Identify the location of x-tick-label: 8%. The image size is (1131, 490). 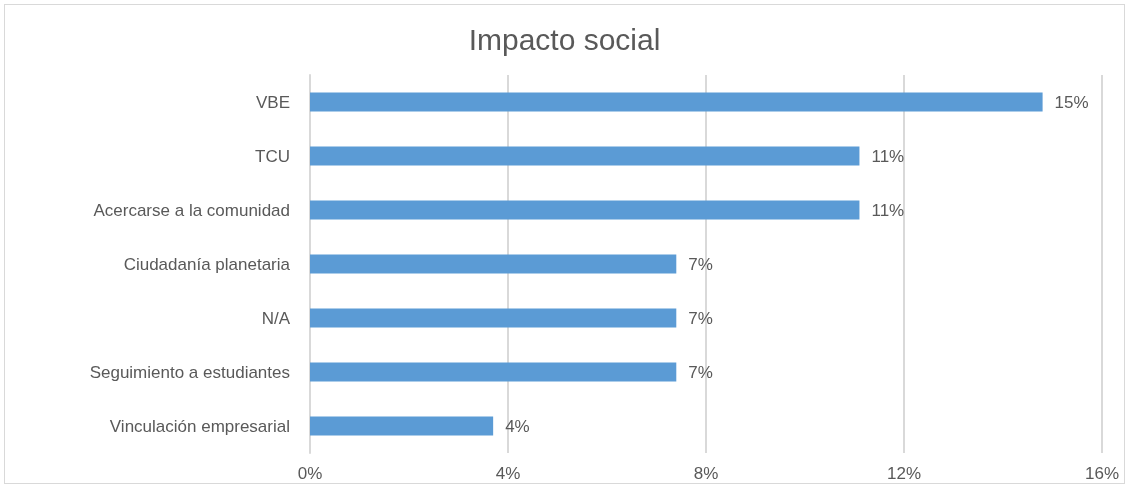
(706, 473).